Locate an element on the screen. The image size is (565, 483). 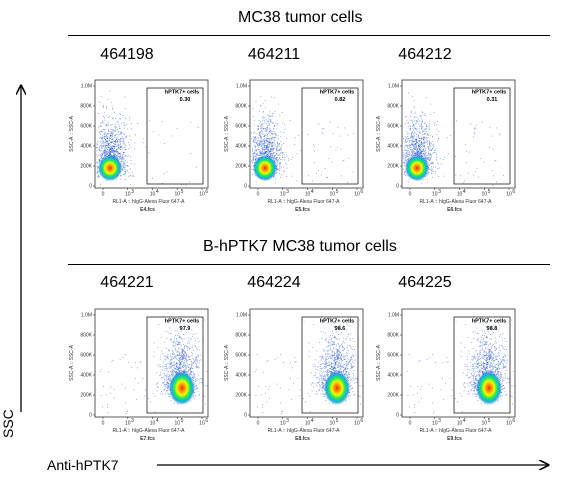
fcs-file-name: E5.fcs is located at coordinates (302, 210).